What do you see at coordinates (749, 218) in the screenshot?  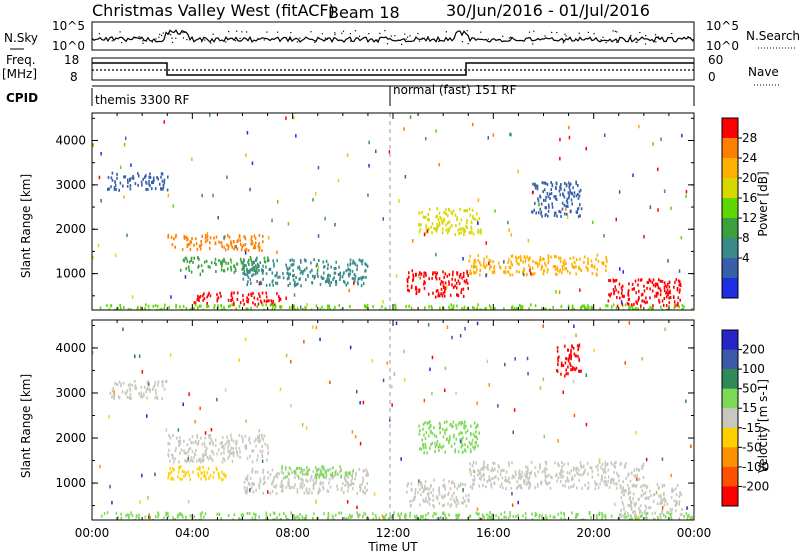 I see `colorbar-tick-label: 12` at bounding box center [749, 218].